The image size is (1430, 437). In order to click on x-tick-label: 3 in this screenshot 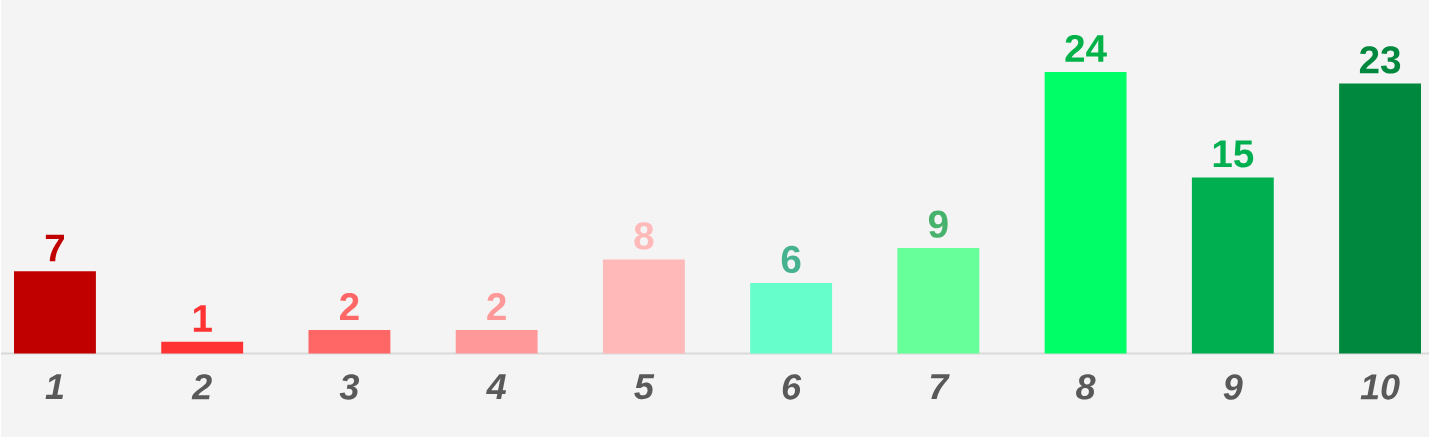, I will do `click(349, 386)`.